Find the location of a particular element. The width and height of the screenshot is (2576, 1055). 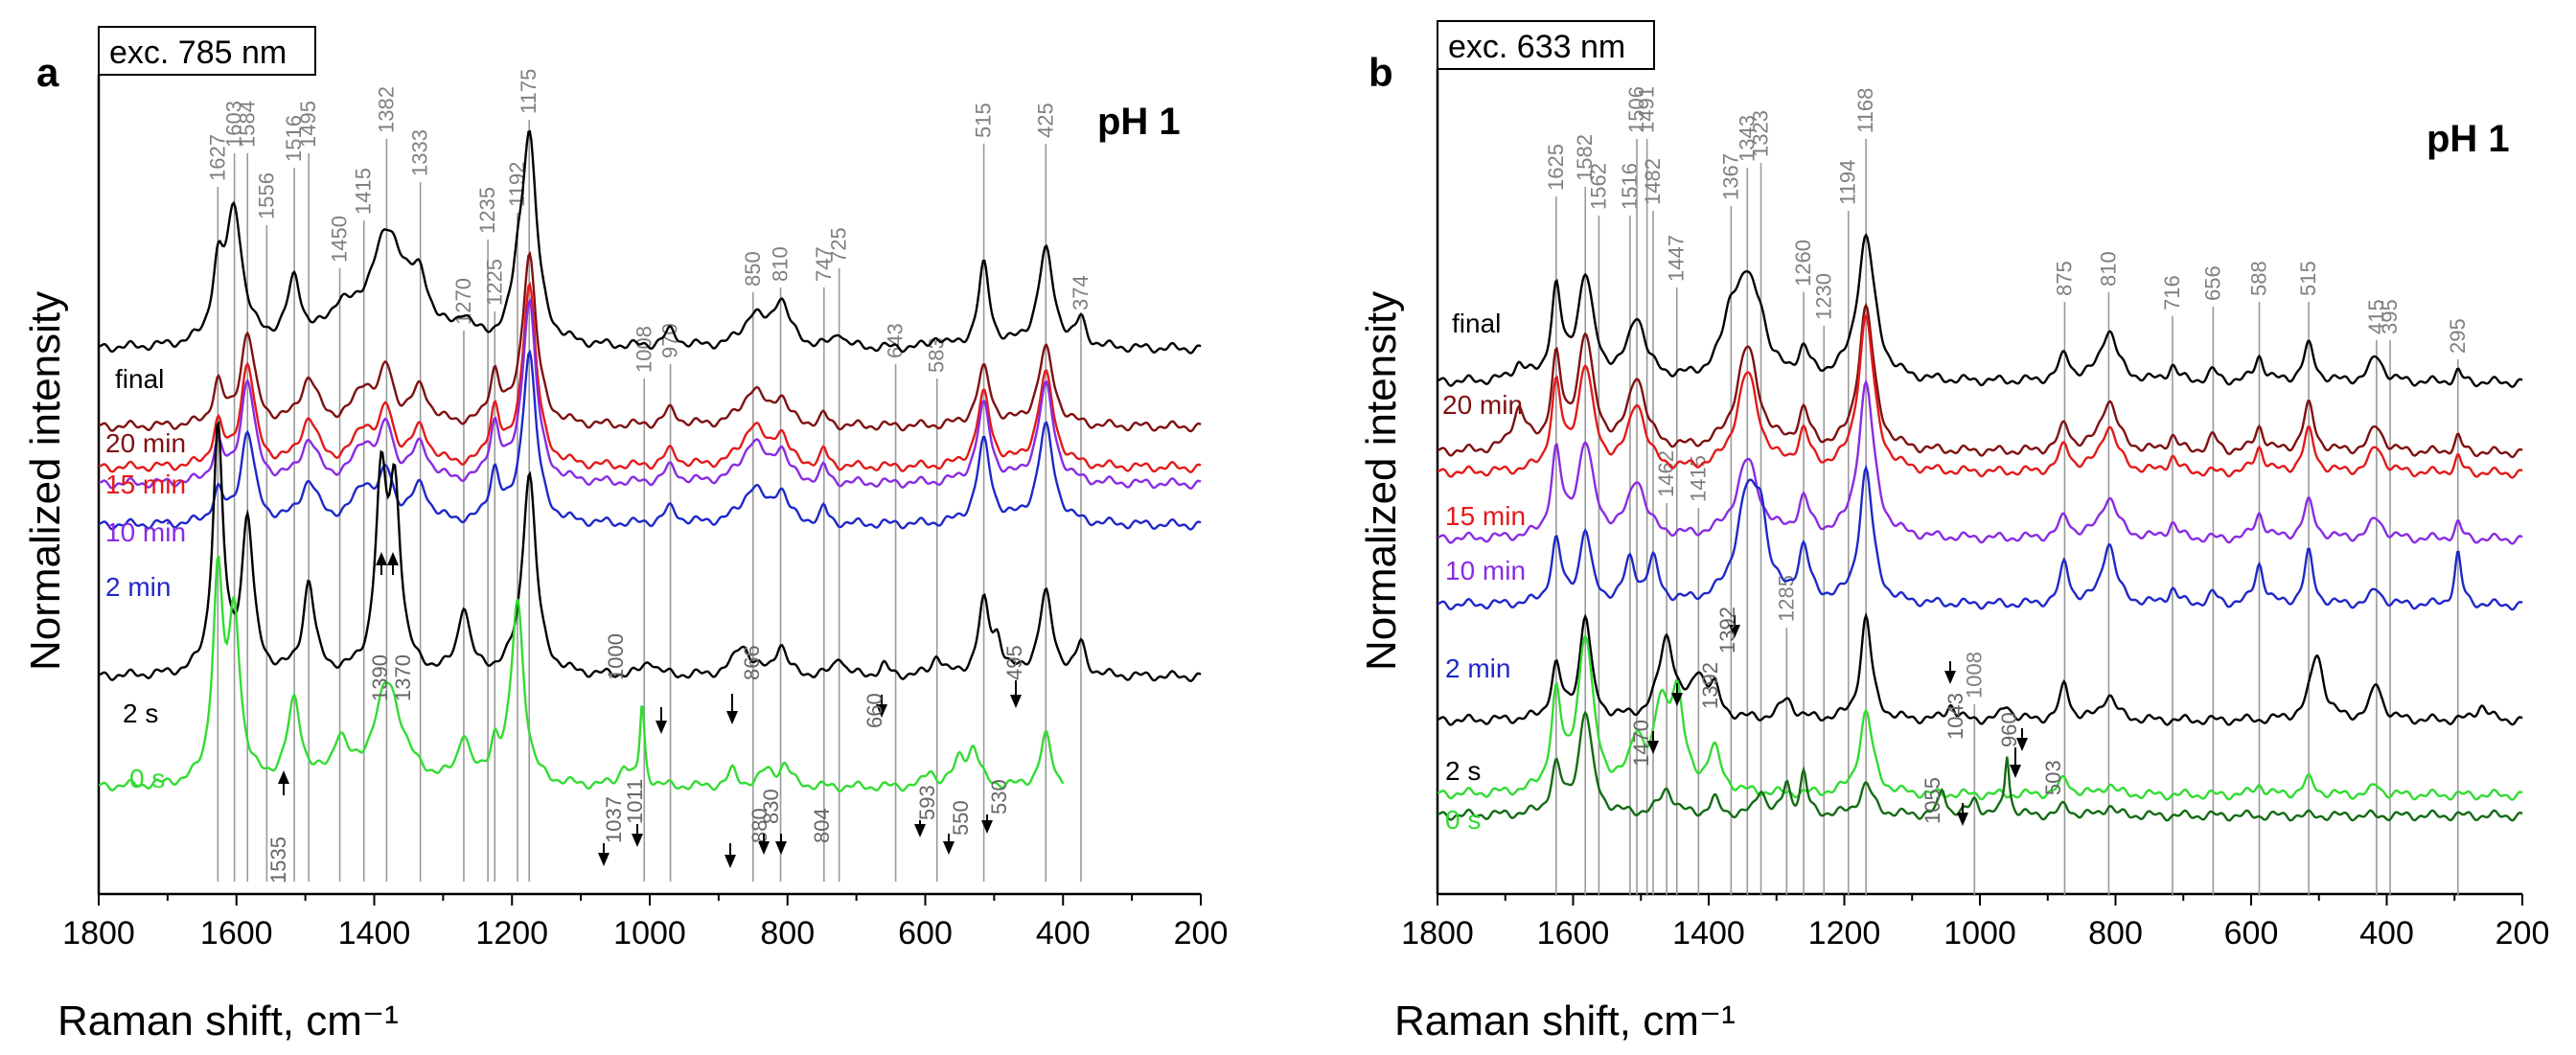

annotation-label: 495 is located at coordinates (1014, 663).